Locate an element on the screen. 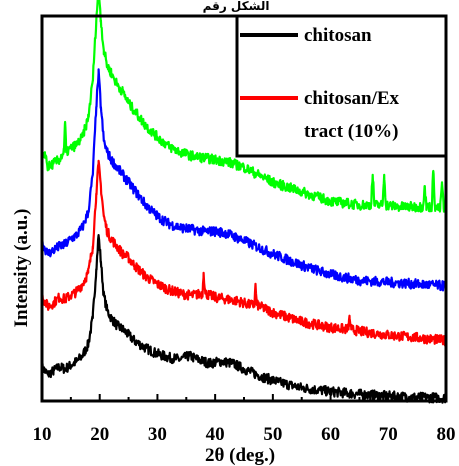 The image size is (459, 466). x-tick-label: 40 is located at coordinates (215, 434).